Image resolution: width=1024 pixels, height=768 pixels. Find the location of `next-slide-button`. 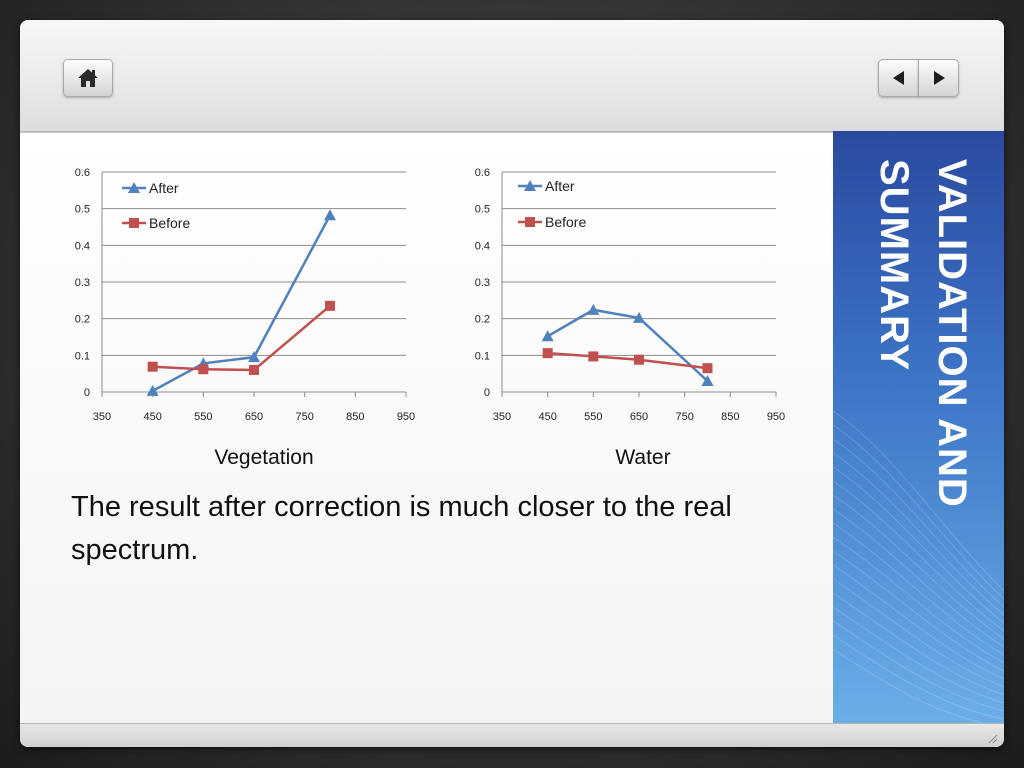

next-slide-button is located at coordinates (938, 78).